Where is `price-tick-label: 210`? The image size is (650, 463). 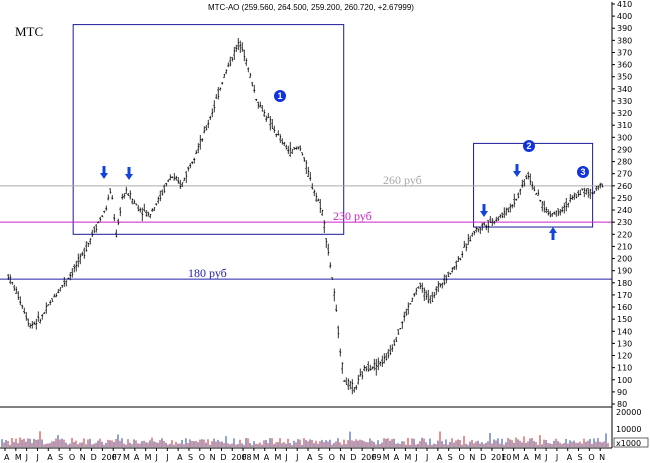
price-tick-label: 210 is located at coordinates (624, 246).